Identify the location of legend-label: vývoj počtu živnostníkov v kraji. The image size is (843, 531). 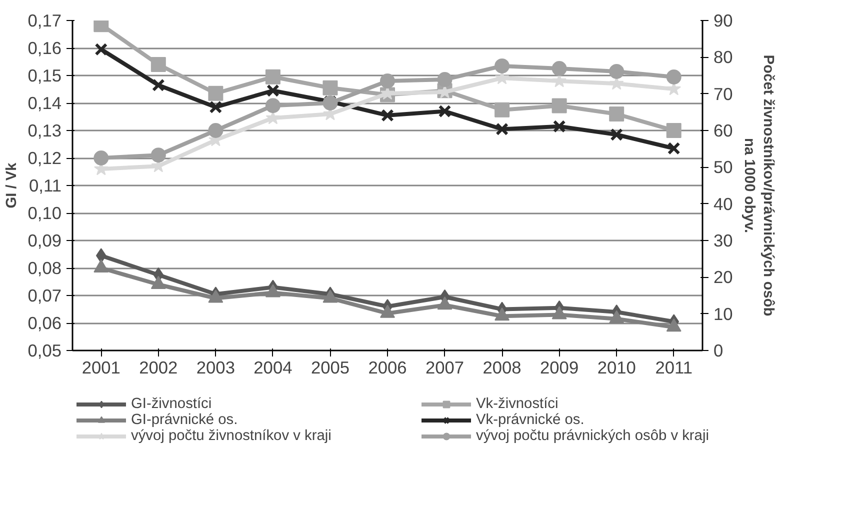
(231, 436).